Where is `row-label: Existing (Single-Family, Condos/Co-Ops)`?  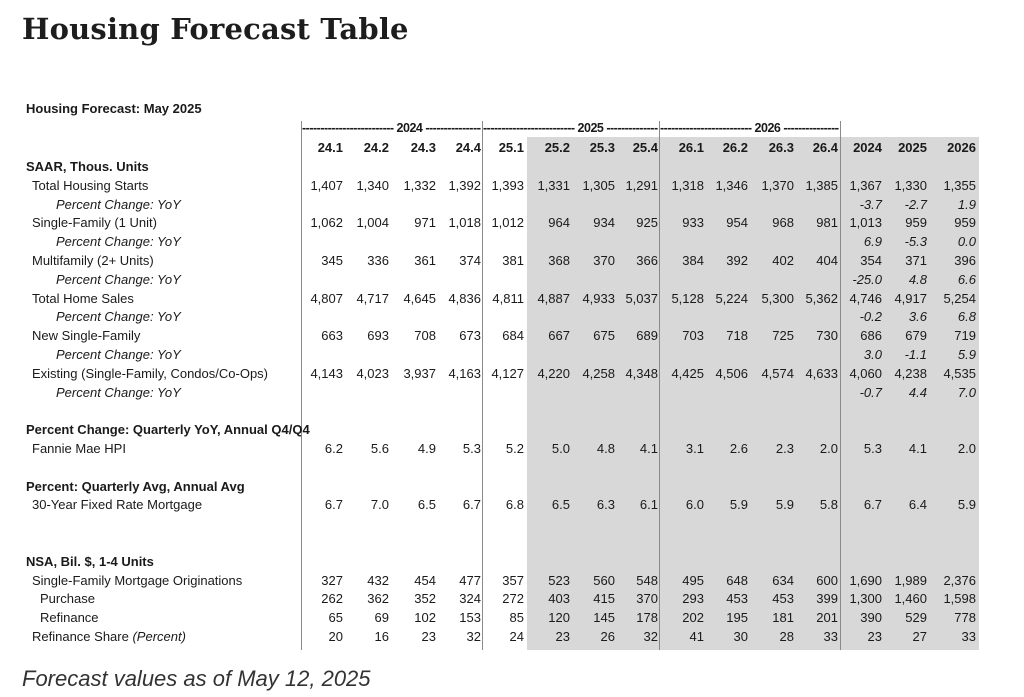
row-label: Existing (Single-Family, Condos/Co-Ops) is located at coordinates (150, 373).